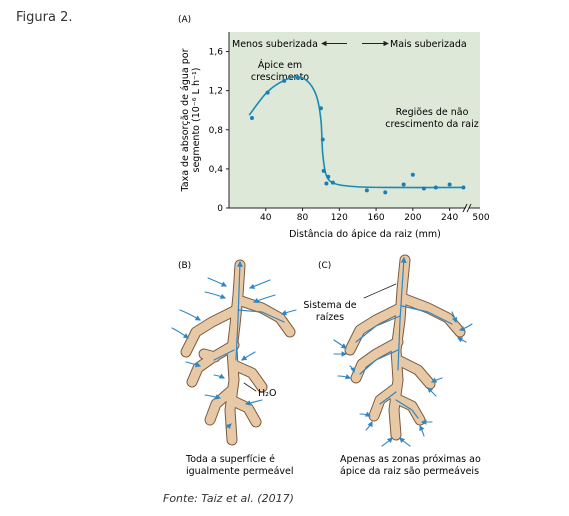  I want to click on y-tick-label: 0,4, so click(216, 170).